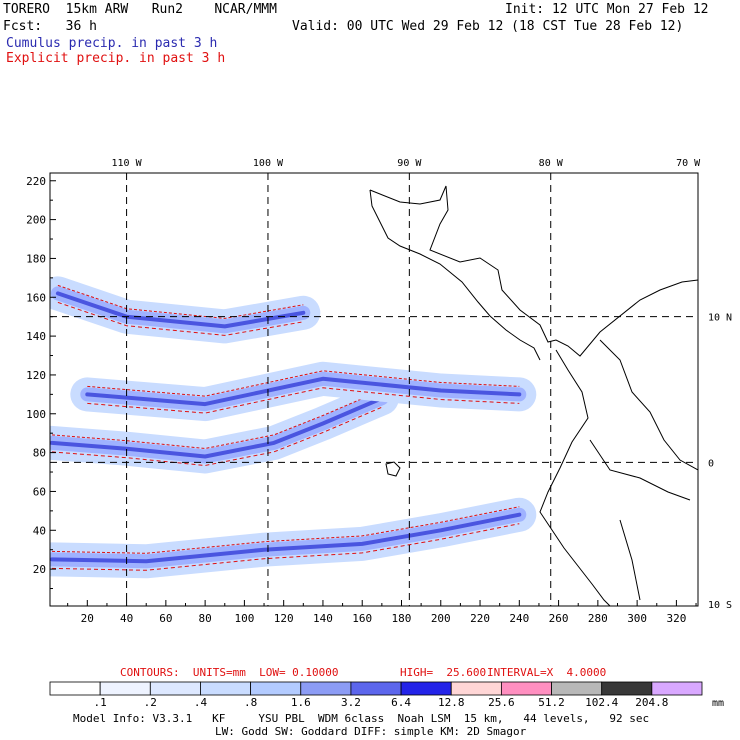 Image resolution: width=740 pixels, height=740 pixels. What do you see at coordinates (718, 703) in the screenshot?
I see `colorbar-units: mm` at bounding box center [718, 703].